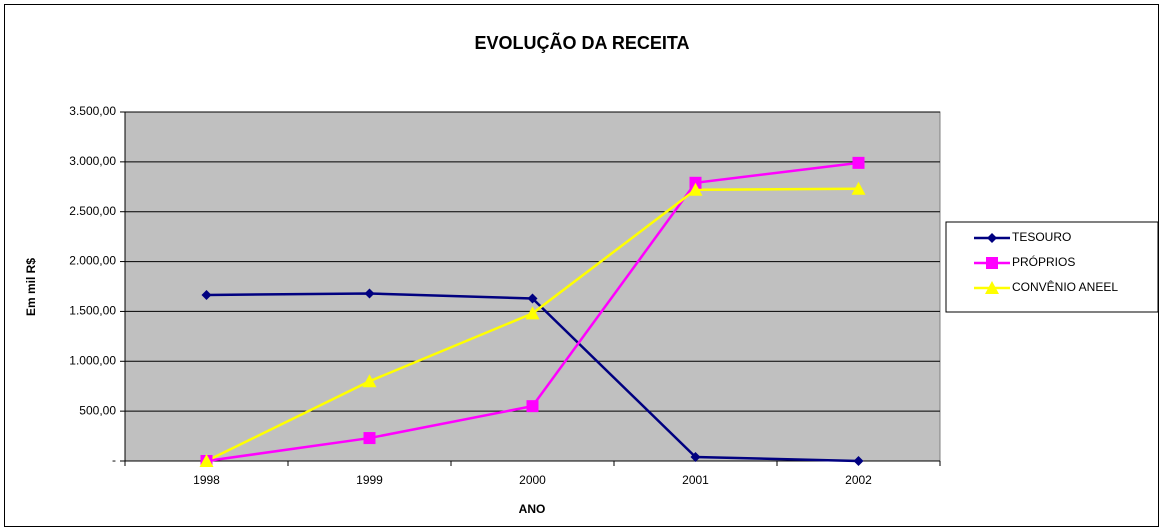  I want to click on y-axis-title: Em mil R$, so click(31, 287).